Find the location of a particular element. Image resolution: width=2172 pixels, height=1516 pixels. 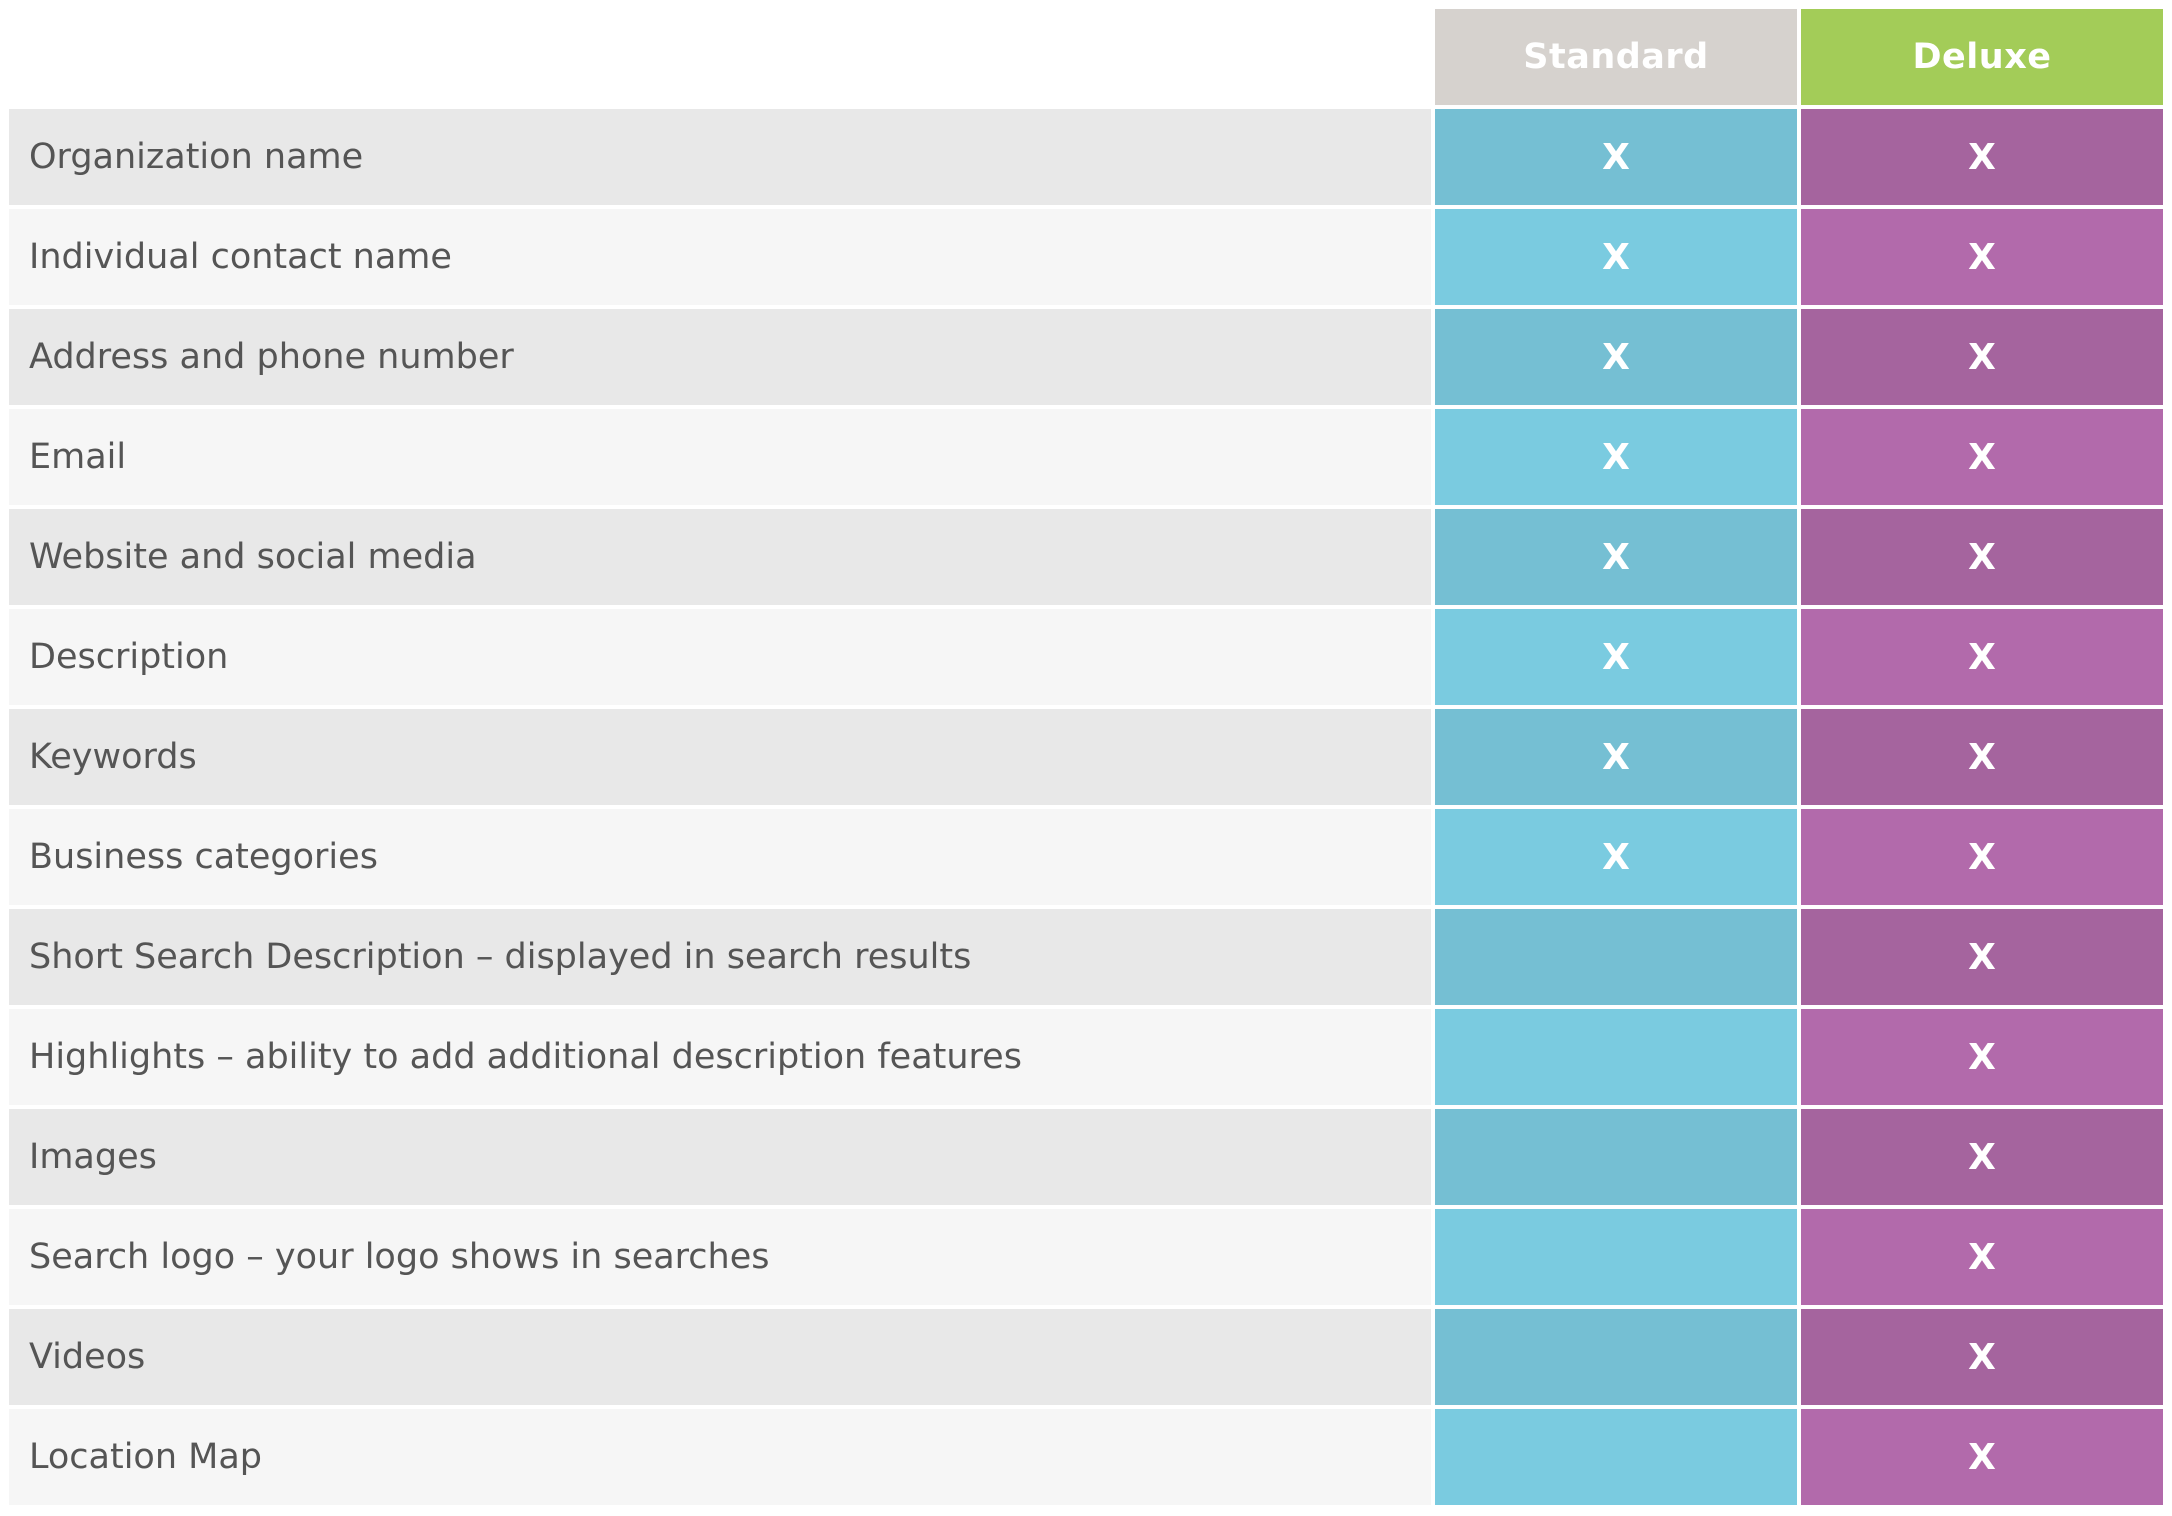

header-blank-cell is located at coordinates (720, 57).